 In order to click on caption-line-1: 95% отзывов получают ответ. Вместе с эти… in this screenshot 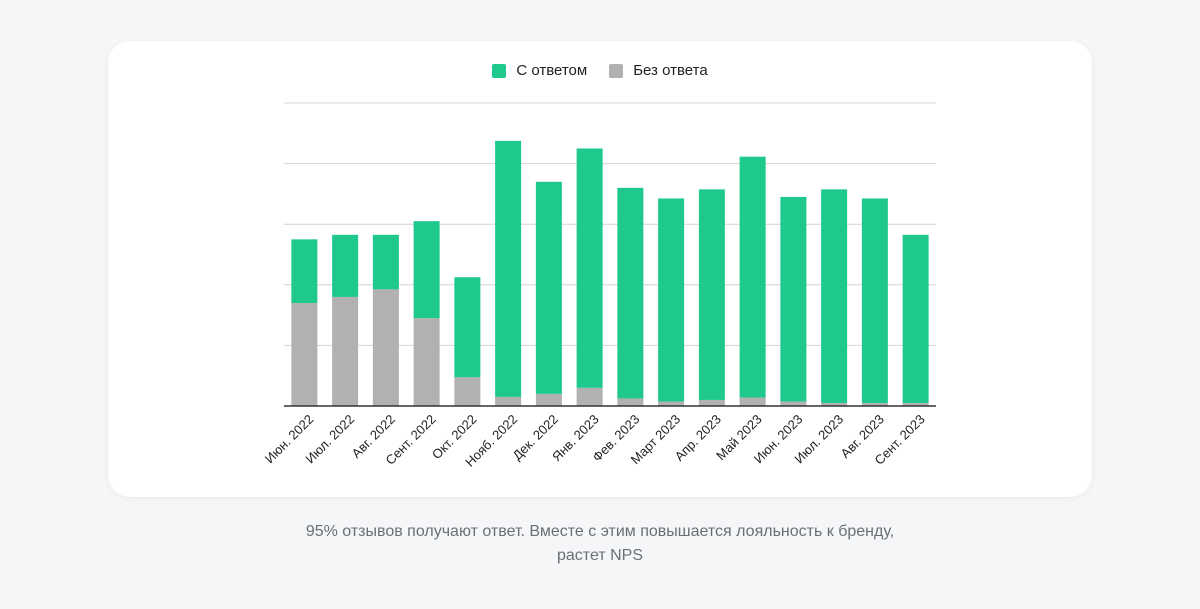, I will do `click(600, 531)`.